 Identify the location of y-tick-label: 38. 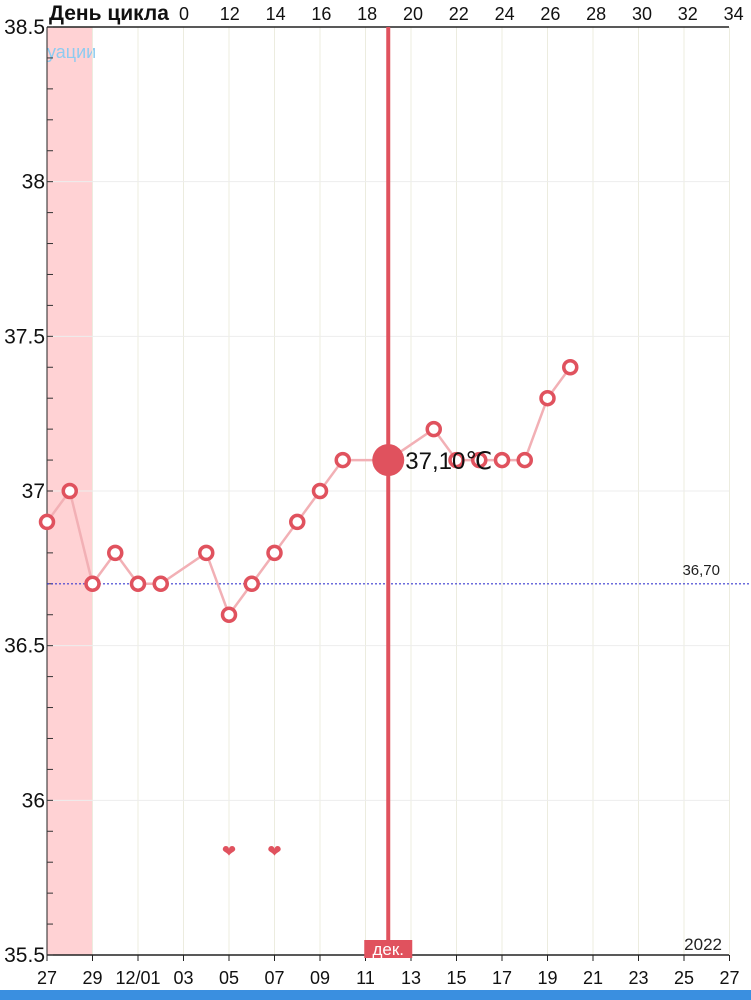
(33, 182).